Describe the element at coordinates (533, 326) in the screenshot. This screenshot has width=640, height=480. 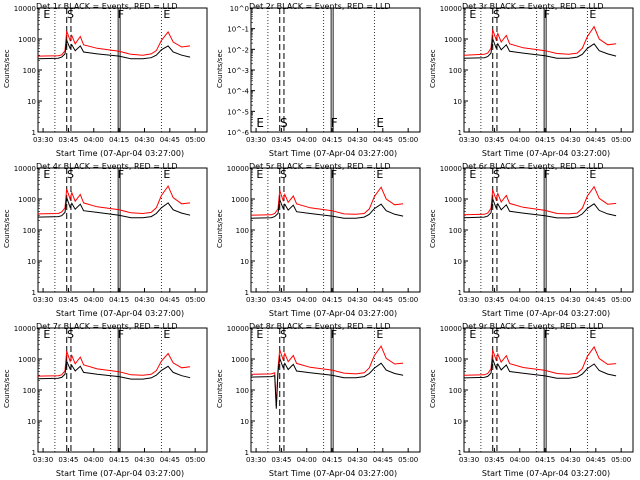
I see `panel-title: Det 9r BLACK = Events, RED = LLD` at that location.